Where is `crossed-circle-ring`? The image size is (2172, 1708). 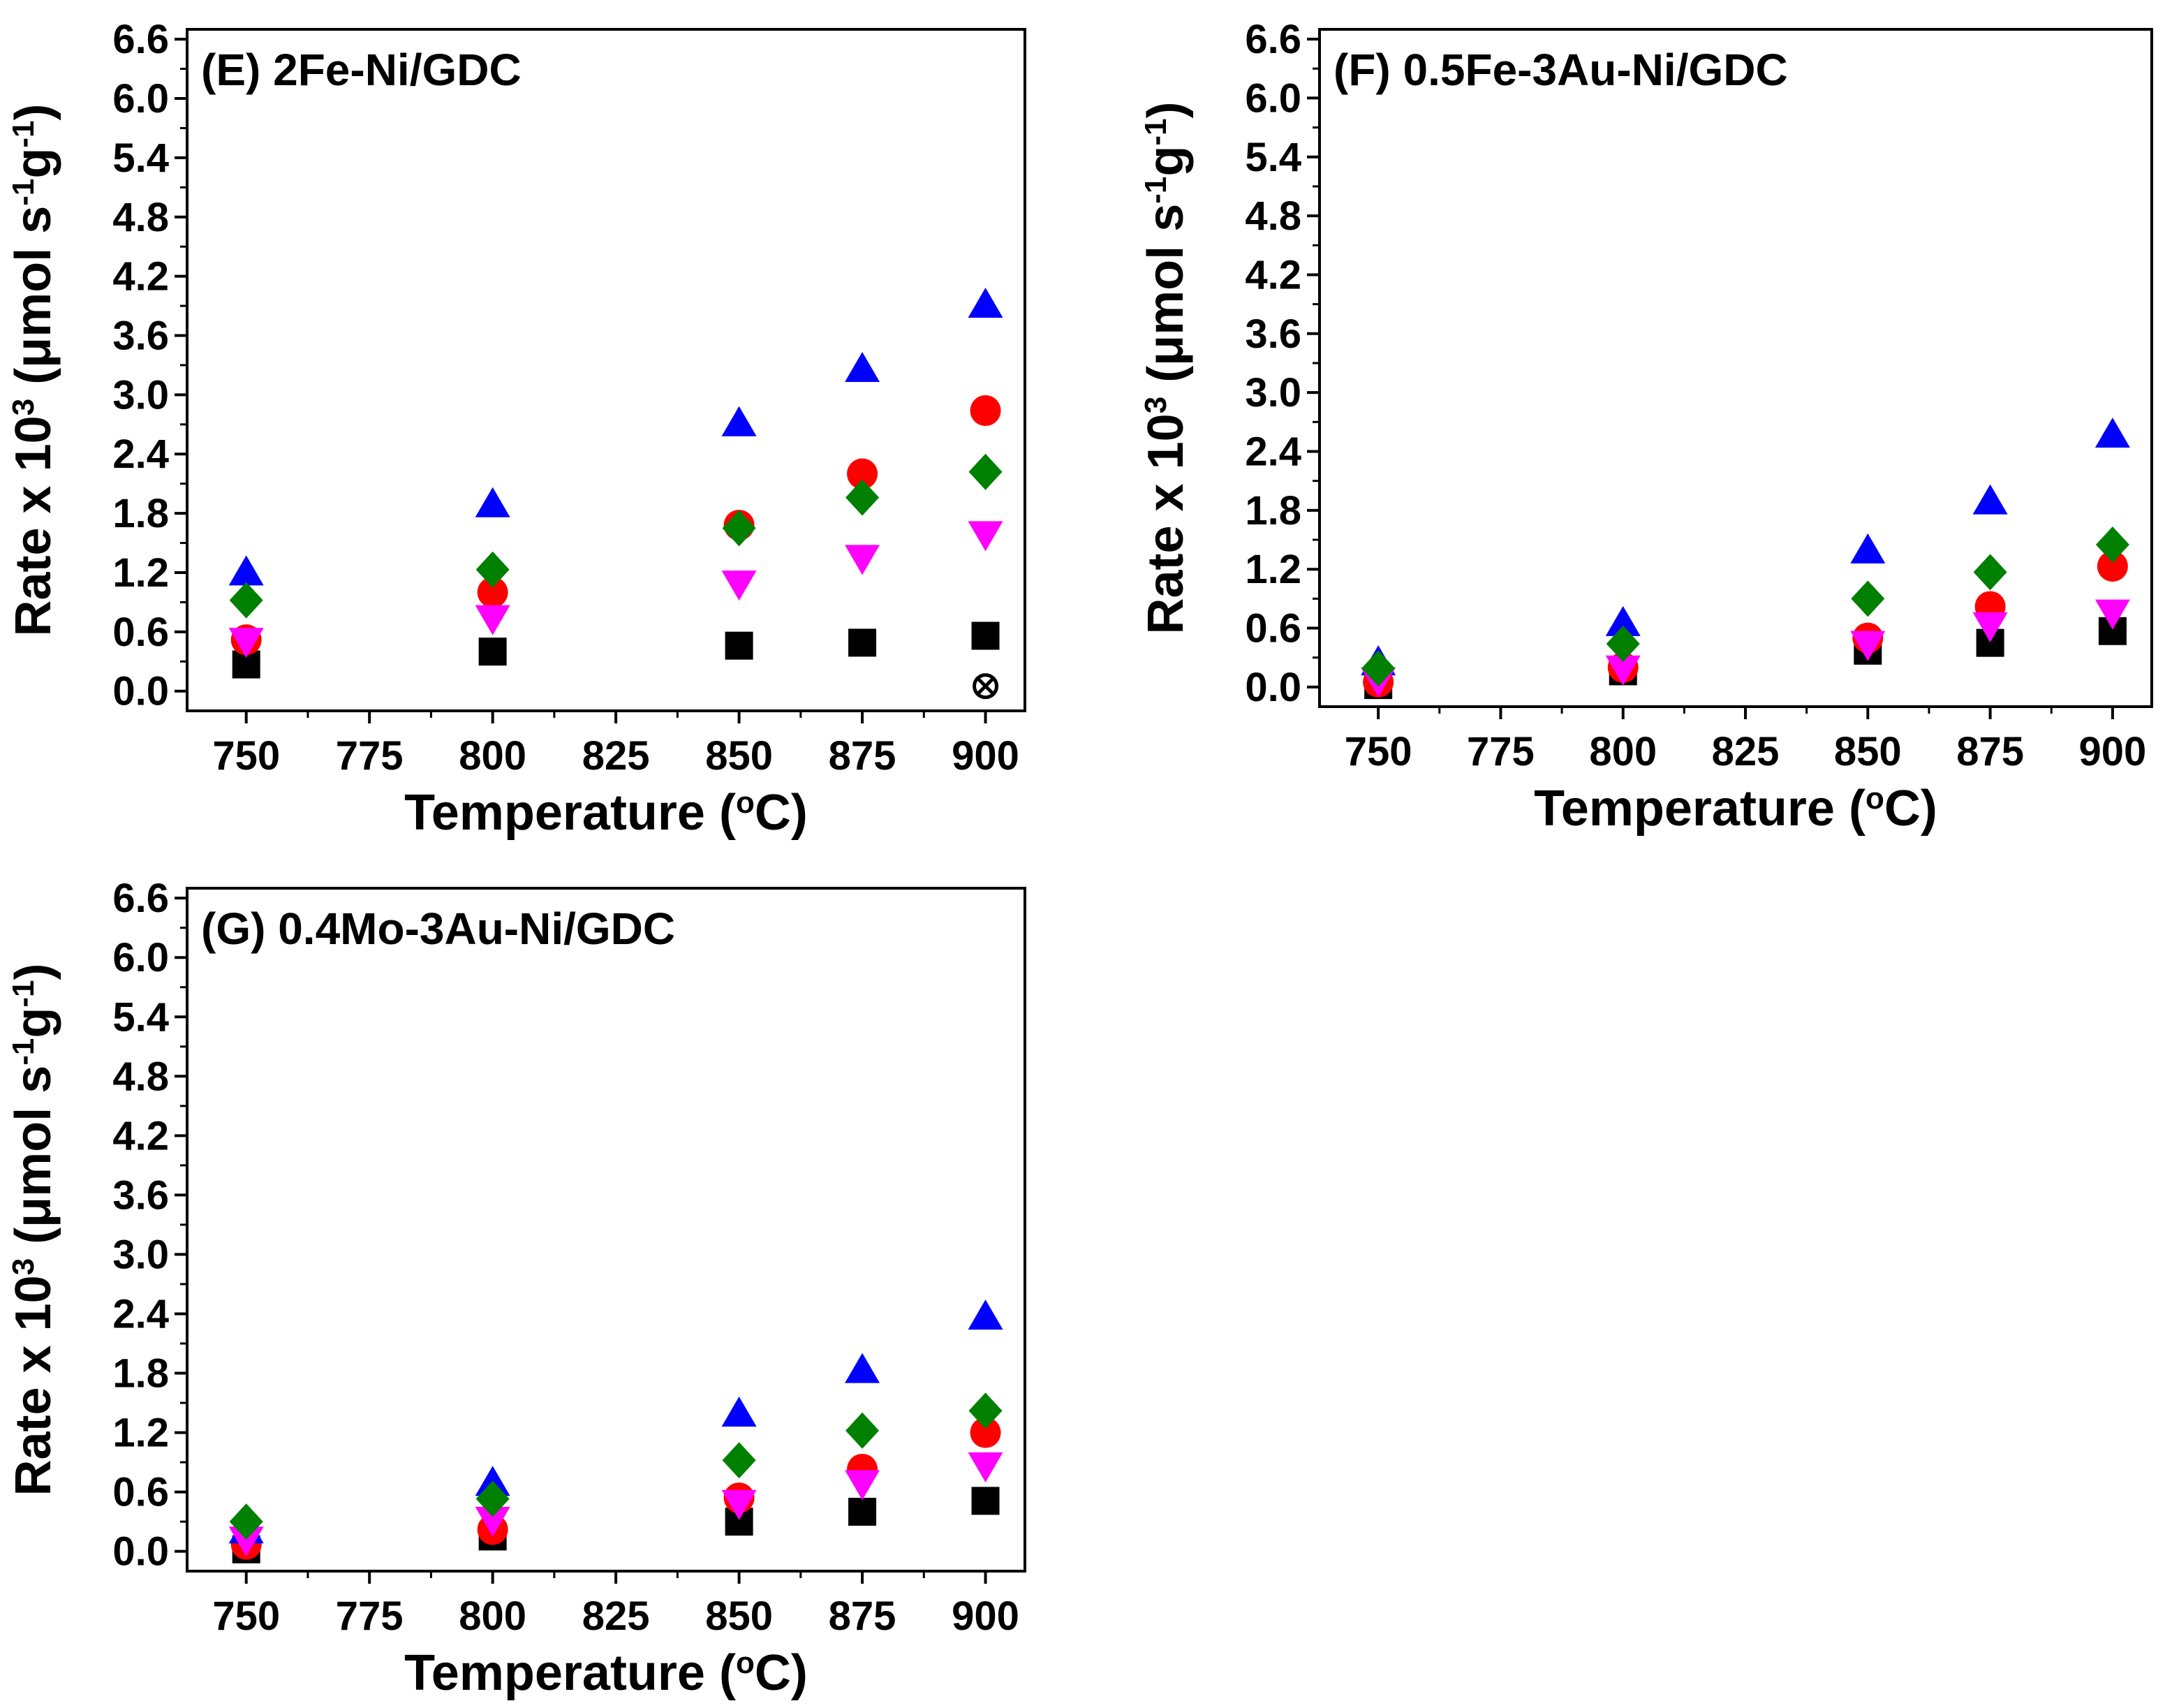
crossed-circle-ring is located at coordinates (986, 686).